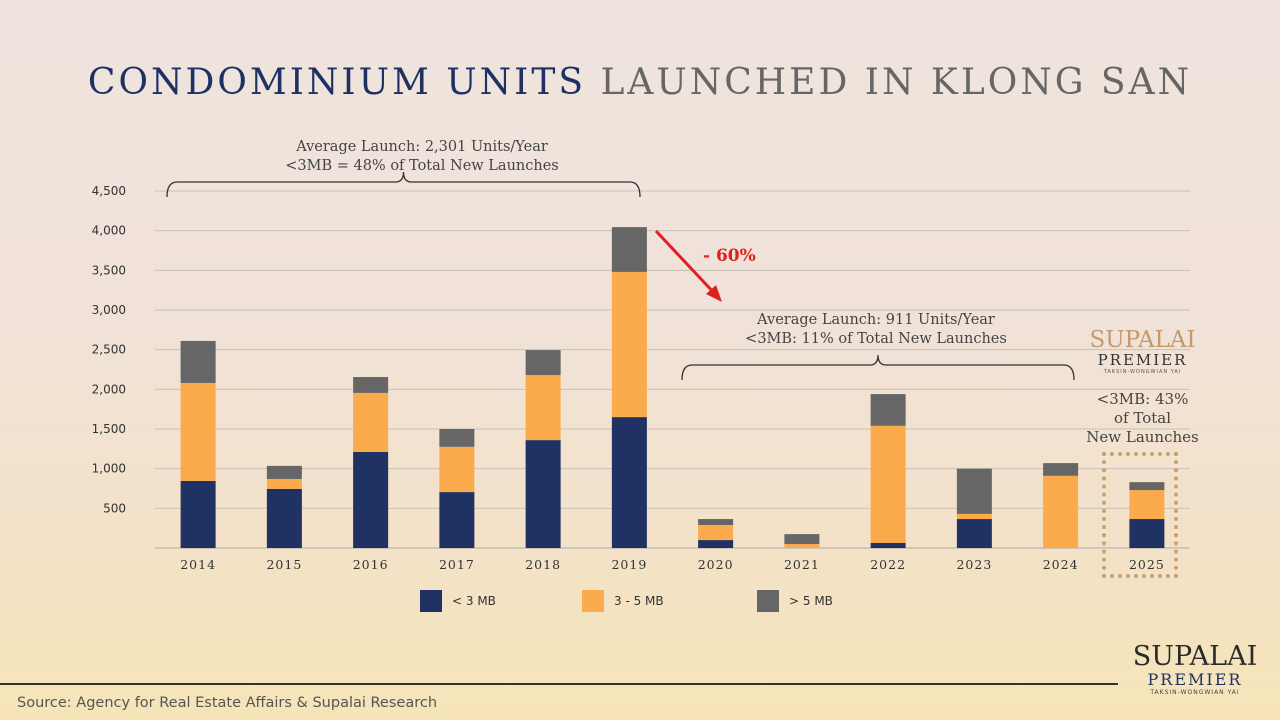  I want to click on y-tick-label: 4,000, so click(109, 231).